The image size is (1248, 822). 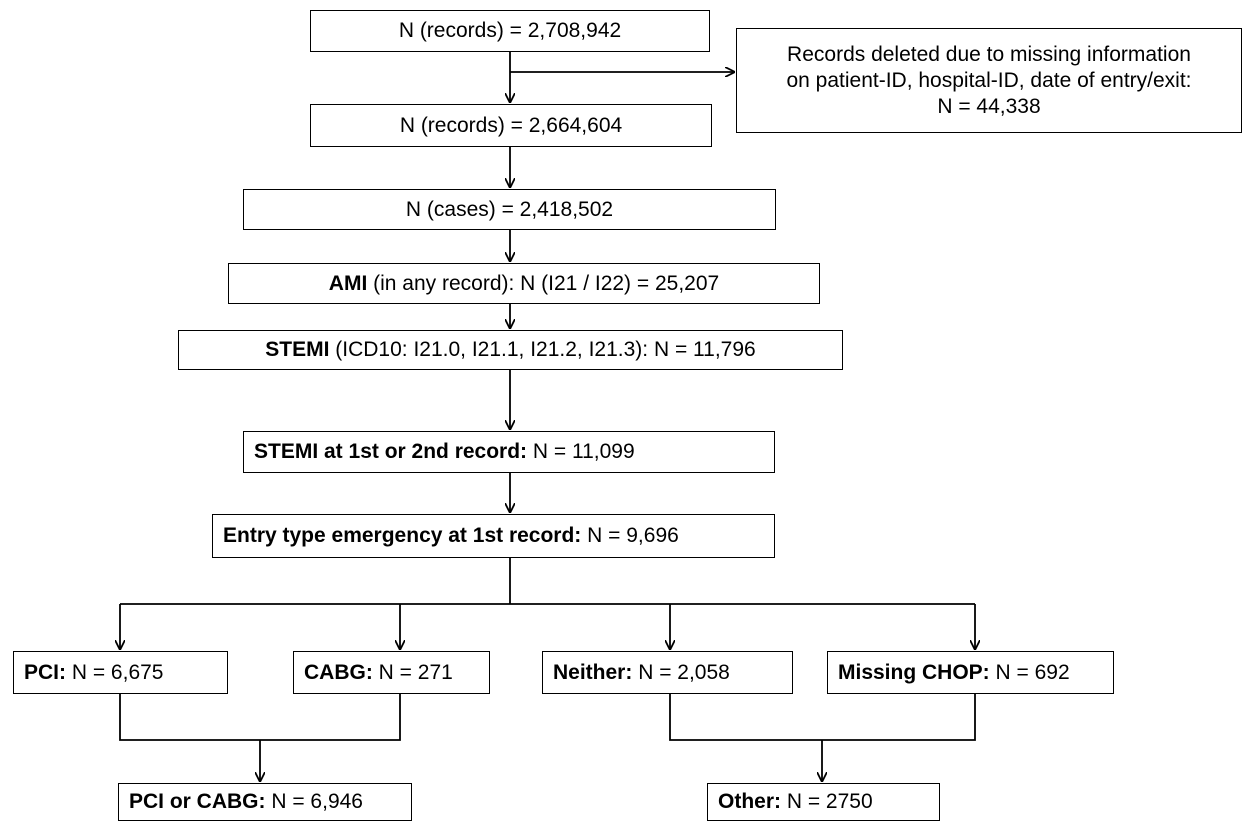 I want to click on box-label: N = 6,675, so click(x=115, y=672).